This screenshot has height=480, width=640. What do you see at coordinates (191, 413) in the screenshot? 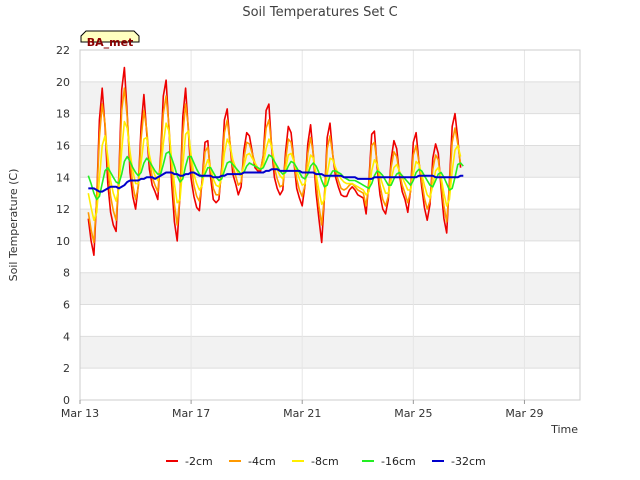
I see `x-tick-label: Mar 17` at bounding box center [191, 413].